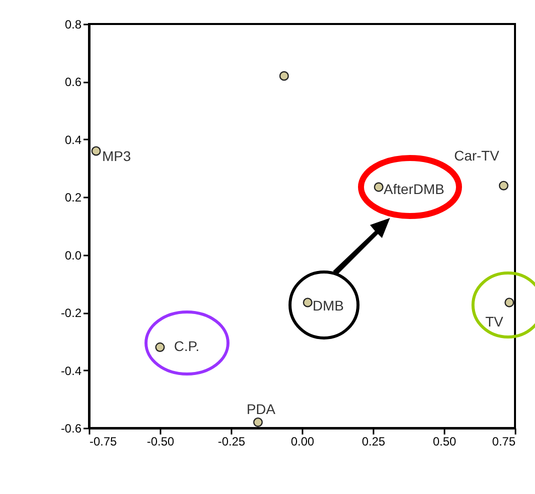  What do you see at coordinates (160, 441) in the screenshot?
I see `x-tick-label: -0.50` at bounding box center [160, 441].